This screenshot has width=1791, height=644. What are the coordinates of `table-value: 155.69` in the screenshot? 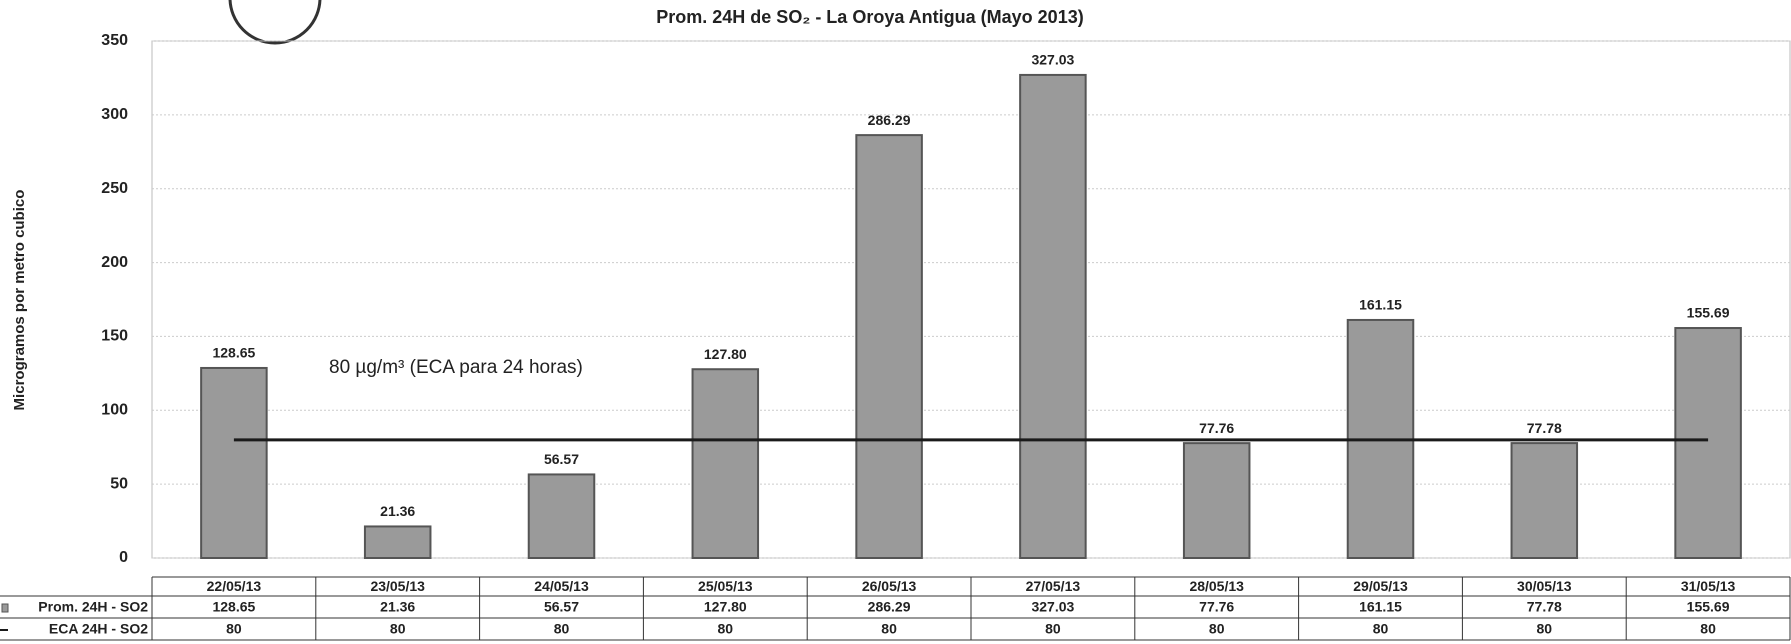 It's located at (1708, 607).